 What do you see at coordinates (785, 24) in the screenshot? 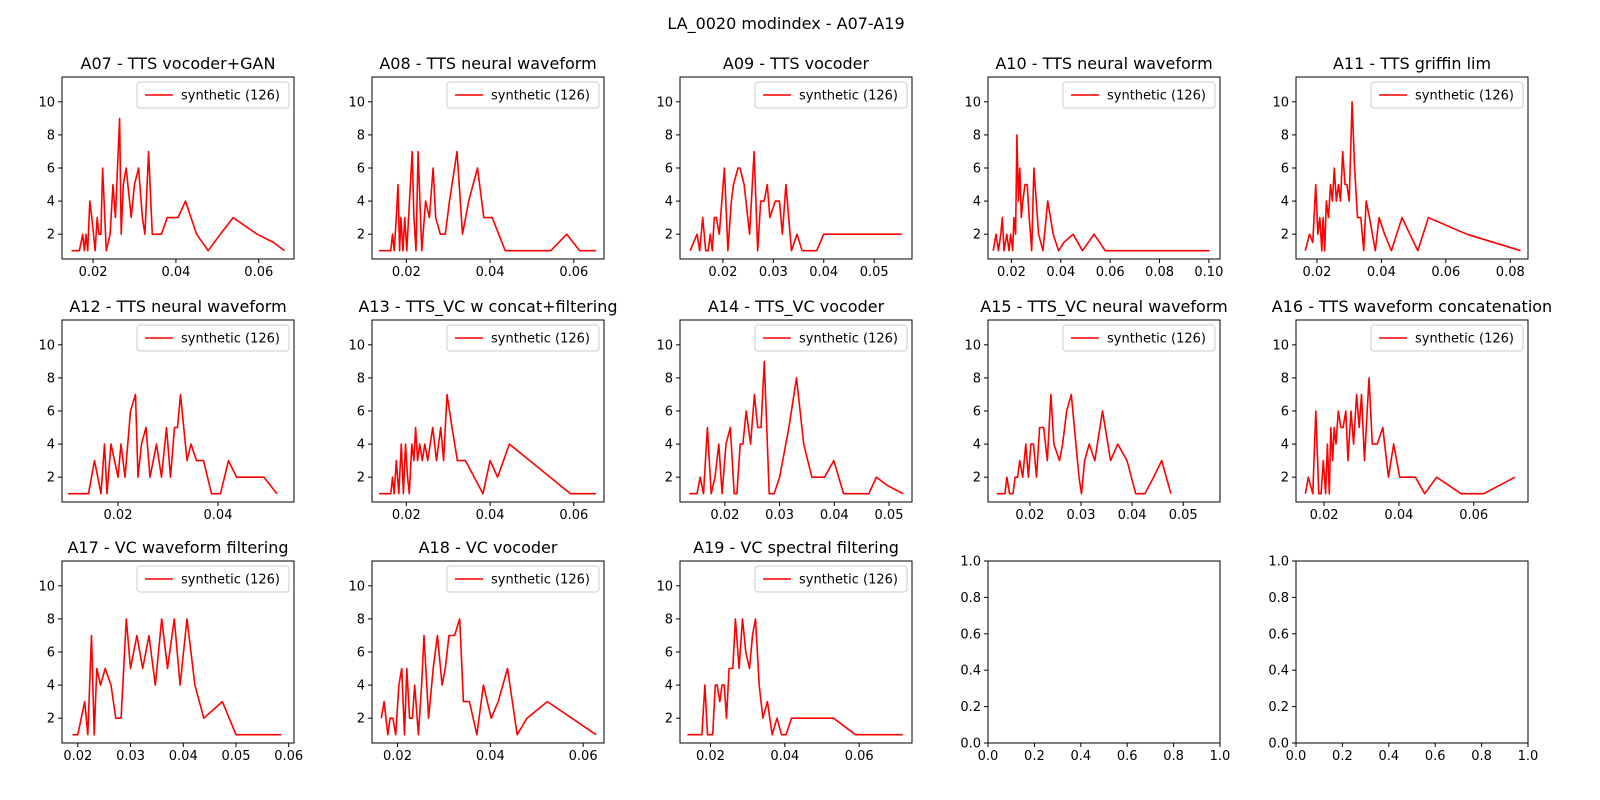
I see `figure-title: LA_0020 modindex - A07-A19` at bounding box center [785, 24].